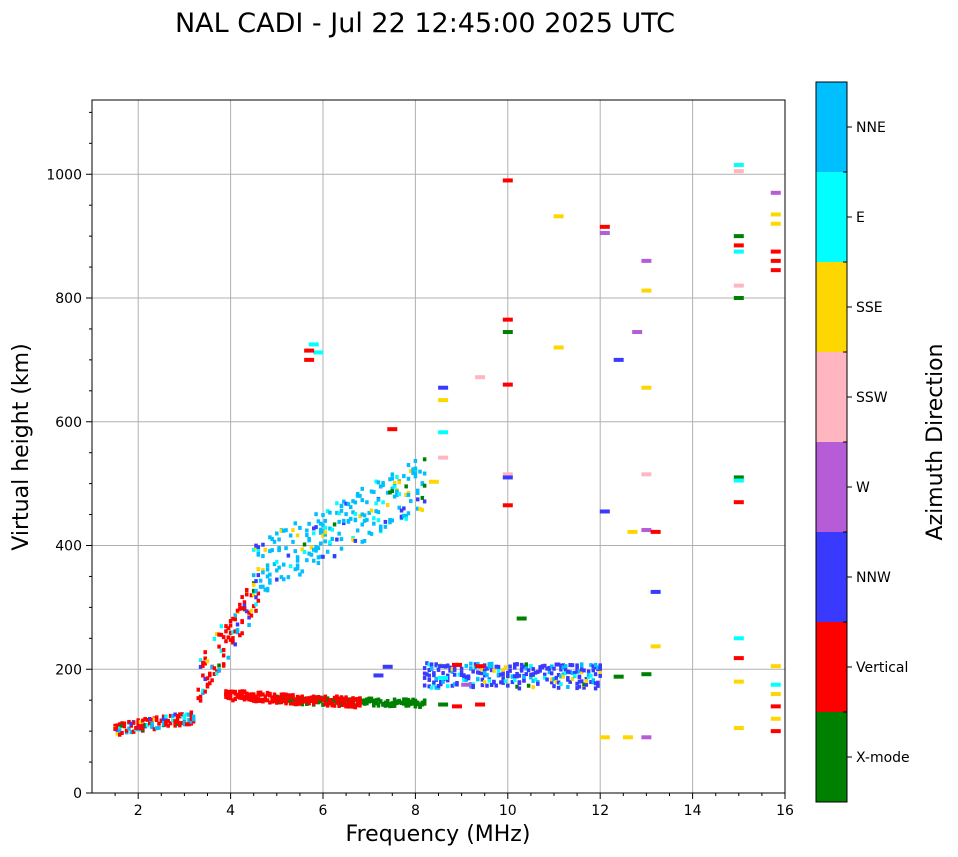 This screenshot has width=958, height=857. Describe the element at coordinates (21, 446) in the screenshot. I see `y-axis-label: Virtual height (km)` at that location.